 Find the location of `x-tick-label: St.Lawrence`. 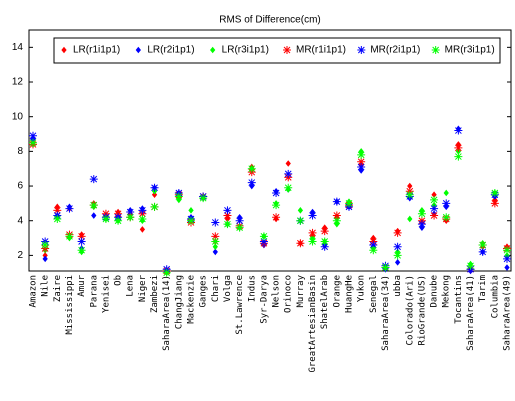

x-tick-label: St.Lawrence is located at coordinates (240, 305).